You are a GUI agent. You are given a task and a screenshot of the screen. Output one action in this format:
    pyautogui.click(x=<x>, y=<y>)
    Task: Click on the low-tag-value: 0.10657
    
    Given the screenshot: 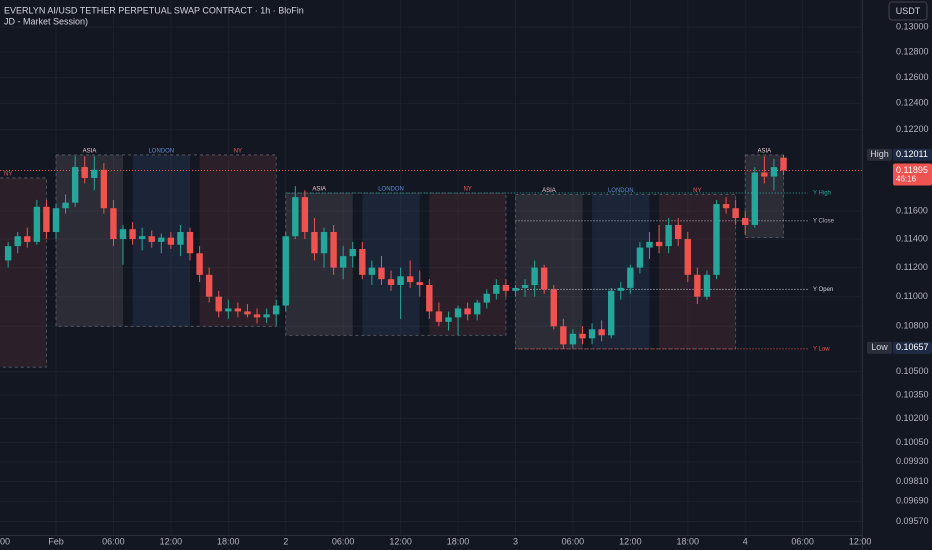 What is the action you would take?
    pyautogui.click(x=912, y=347)
    